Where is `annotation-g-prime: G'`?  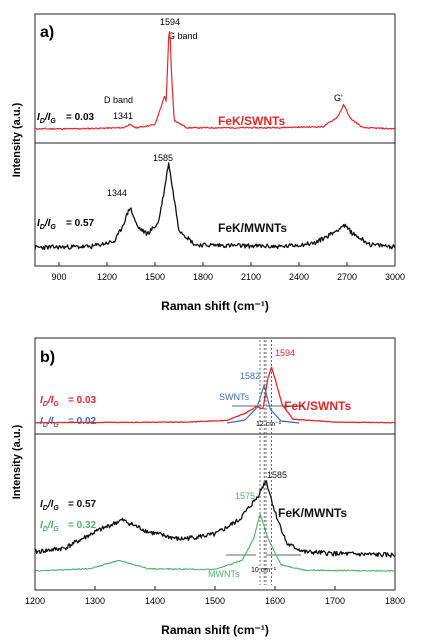 annotation-g-prime: G' is located at coordinates (338, 98).